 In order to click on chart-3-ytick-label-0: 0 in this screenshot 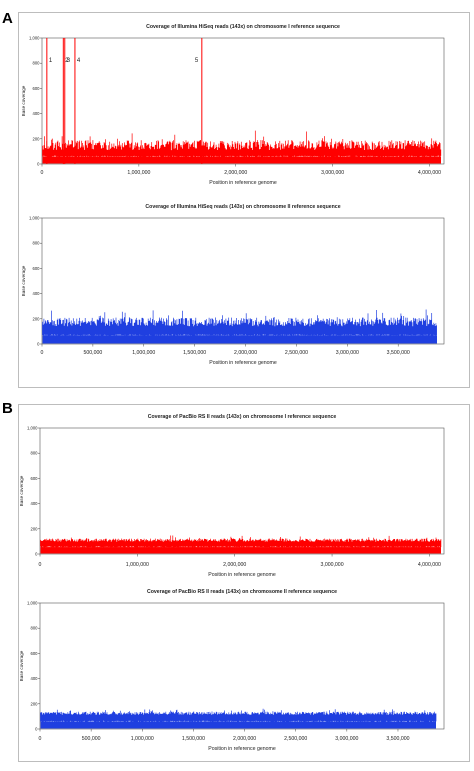, I will do `click(36, 554)`.